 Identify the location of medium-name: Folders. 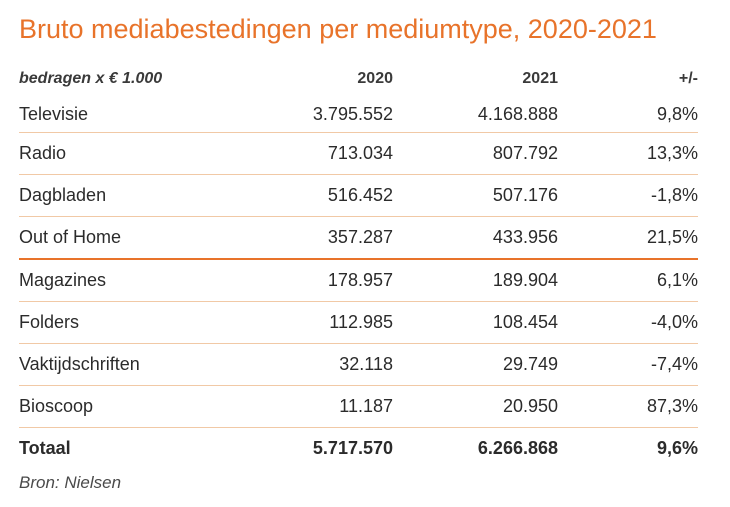
(126, 322).